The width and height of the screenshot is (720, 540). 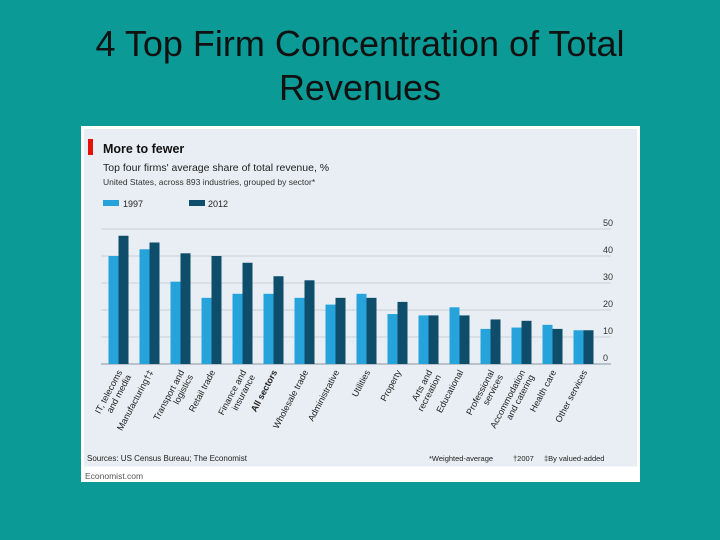 I want to click on legend-swatch-1997, so click(x=111, y=203).